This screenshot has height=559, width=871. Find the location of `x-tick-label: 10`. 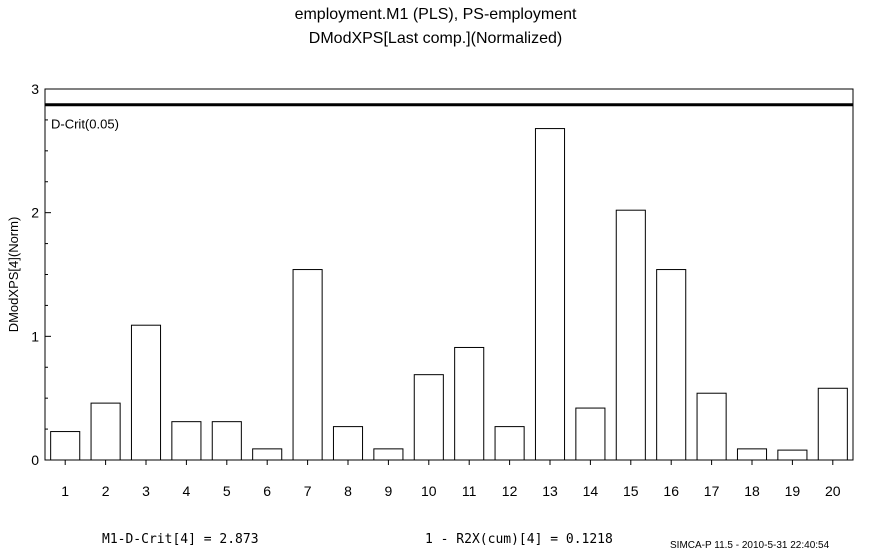

x-tick-label: 10 is located at coordinates (429, 491).